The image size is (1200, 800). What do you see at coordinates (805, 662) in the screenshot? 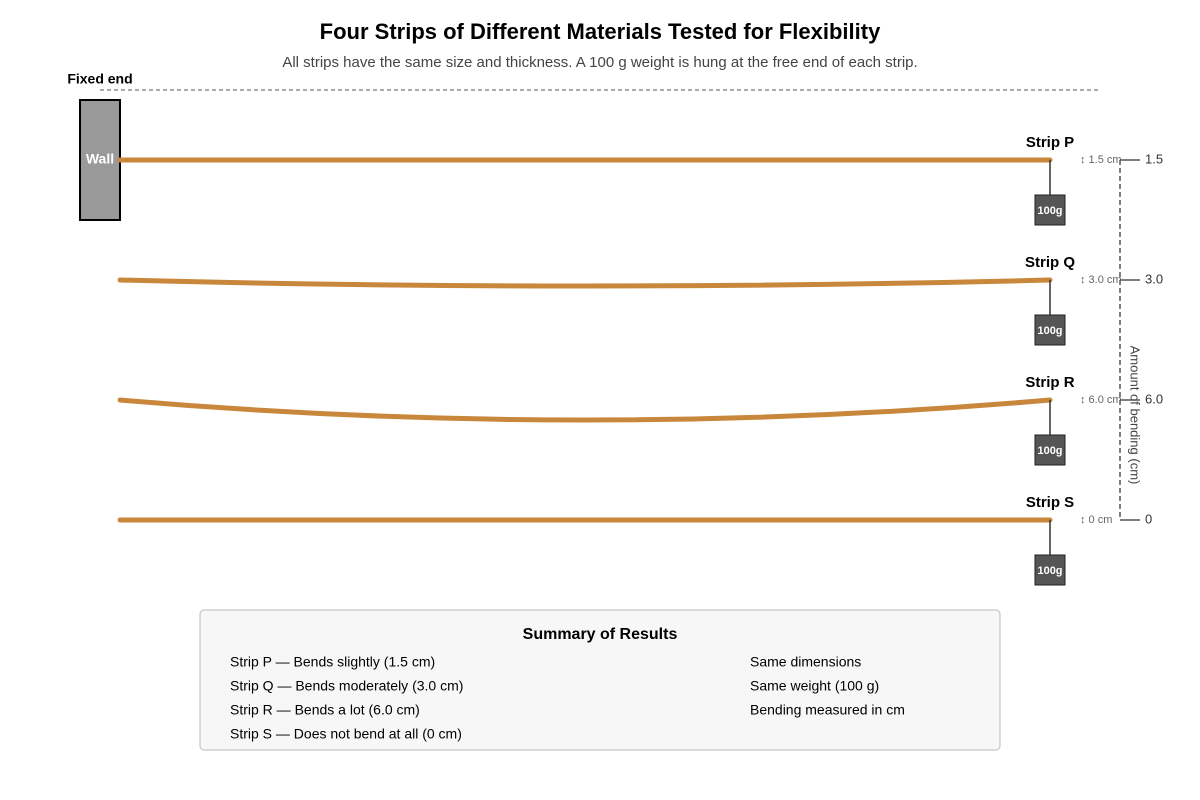
I see `summary-note: Same dimensions` at bounding box center [805, 662].